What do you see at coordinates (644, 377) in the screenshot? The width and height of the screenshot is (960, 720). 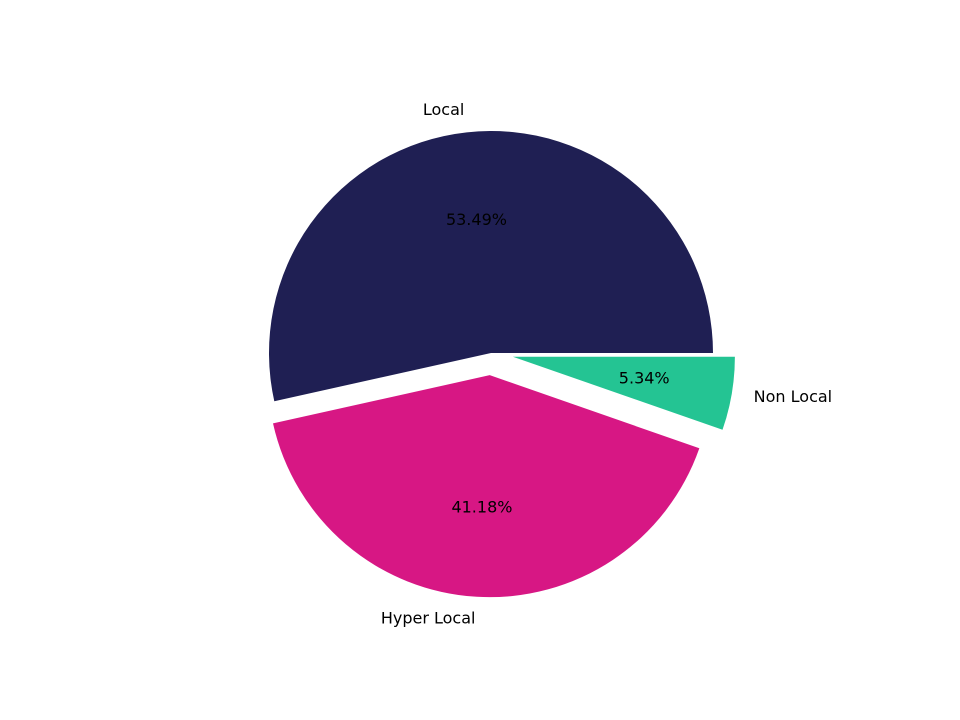 I see `pct-label-non-local: 5.34%` at bounding box center [644, 377].